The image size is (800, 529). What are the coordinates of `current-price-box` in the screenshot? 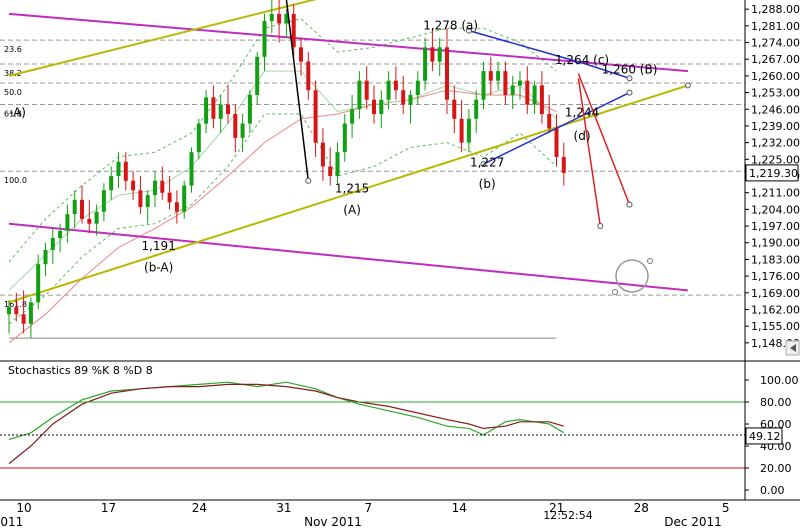 It's located at (772, 173).